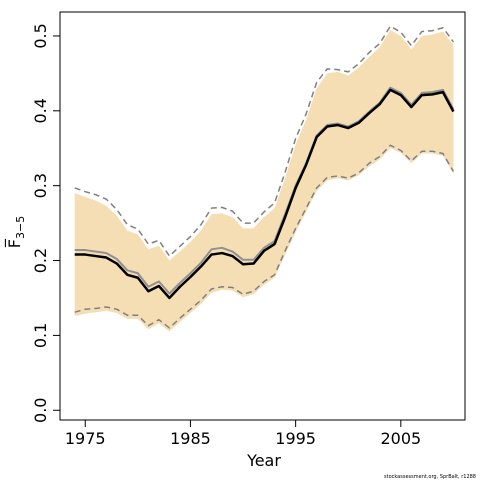 The image size is (480, 480). I want to click on y-tick-label: 0.2, so click(40, 260).